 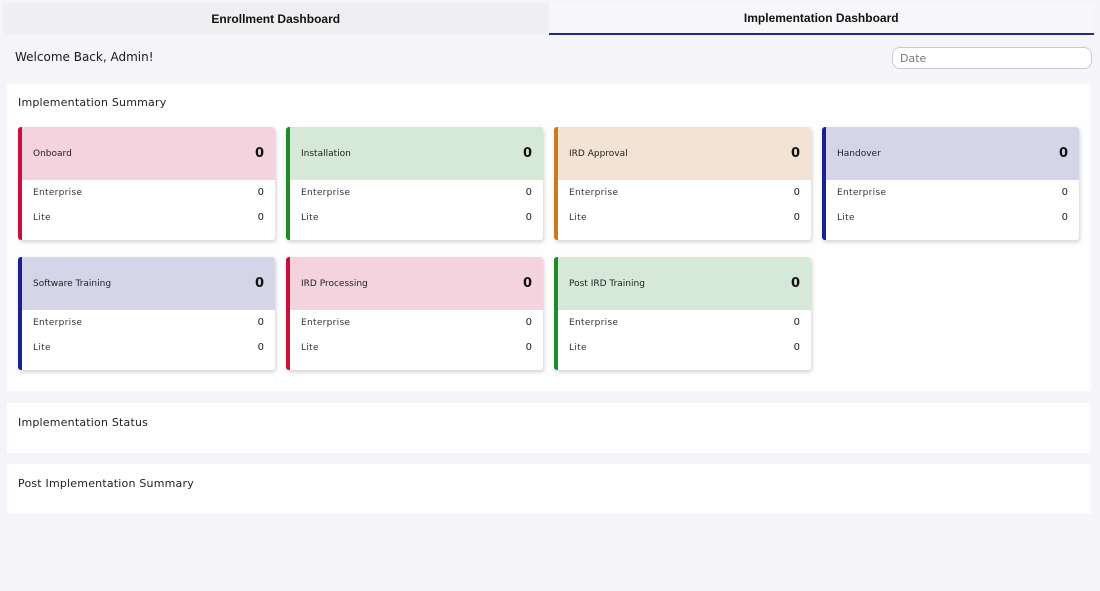 I want to click on card-onboard: Onboard 0 Enterprise 0 Lite 0, so click(x=146, y=183).